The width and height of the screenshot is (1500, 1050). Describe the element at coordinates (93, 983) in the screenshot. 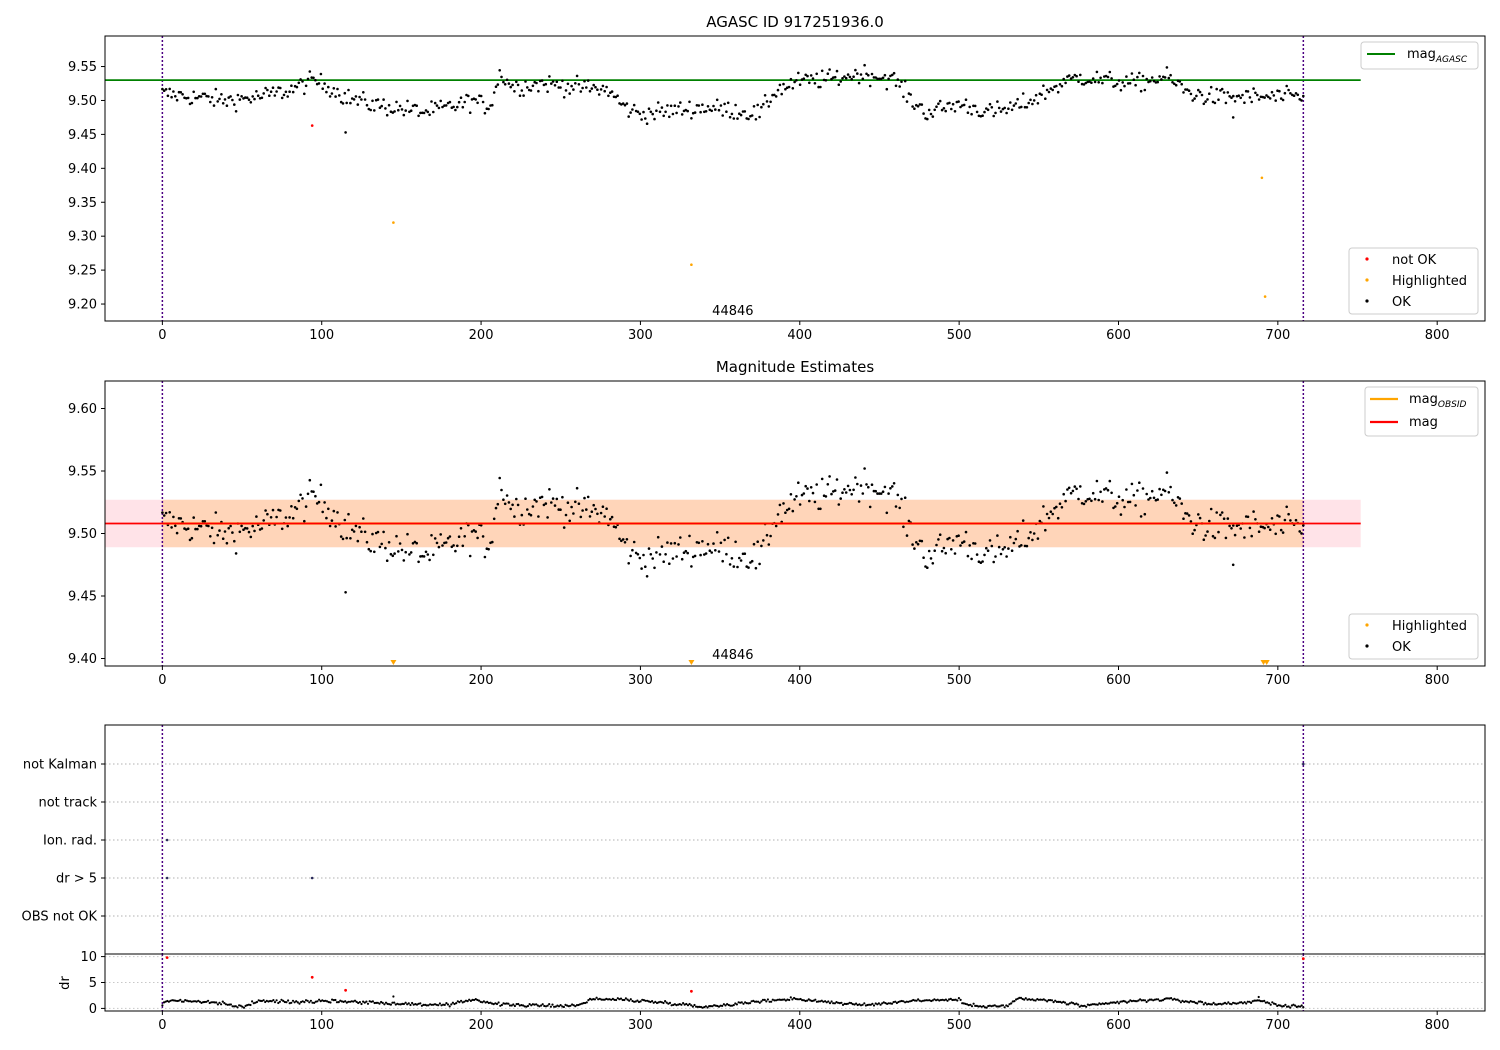

I see `y-tick-label: 5` at that location.